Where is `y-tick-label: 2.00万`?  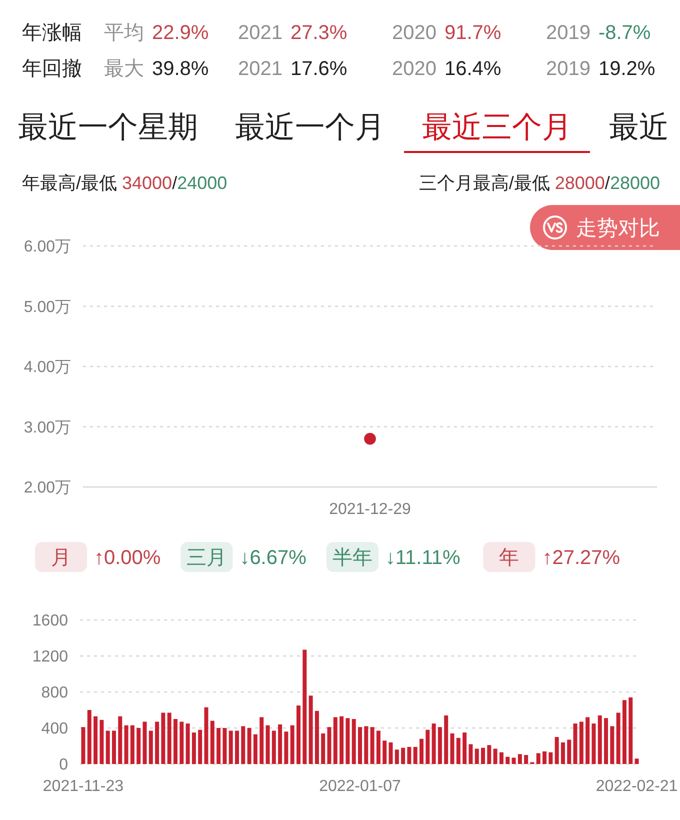 y-tick-label: 2.00万 is located at coordinates (47, 488).